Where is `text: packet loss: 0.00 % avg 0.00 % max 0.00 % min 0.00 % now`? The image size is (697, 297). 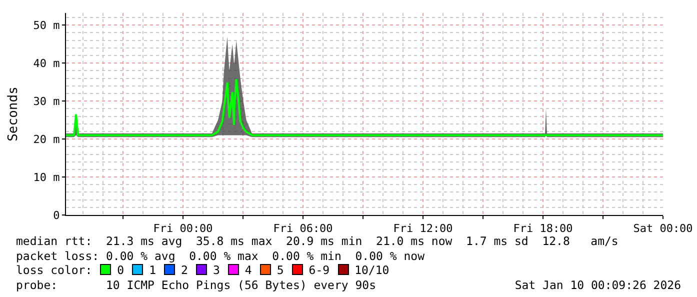
text: packet loss: 0.00 % avg 0.00 % max 0.00 % min 0.00 % now is located at coordinates (220, 255).